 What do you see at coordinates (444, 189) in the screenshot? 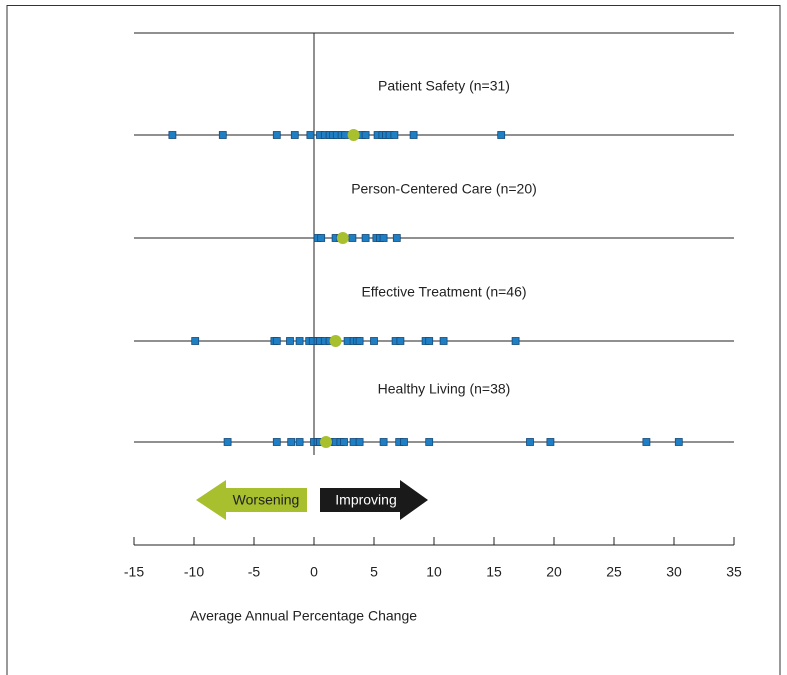
I see `row-label: Person-Centered Care (n=20)` at bounding box center [444, 189].